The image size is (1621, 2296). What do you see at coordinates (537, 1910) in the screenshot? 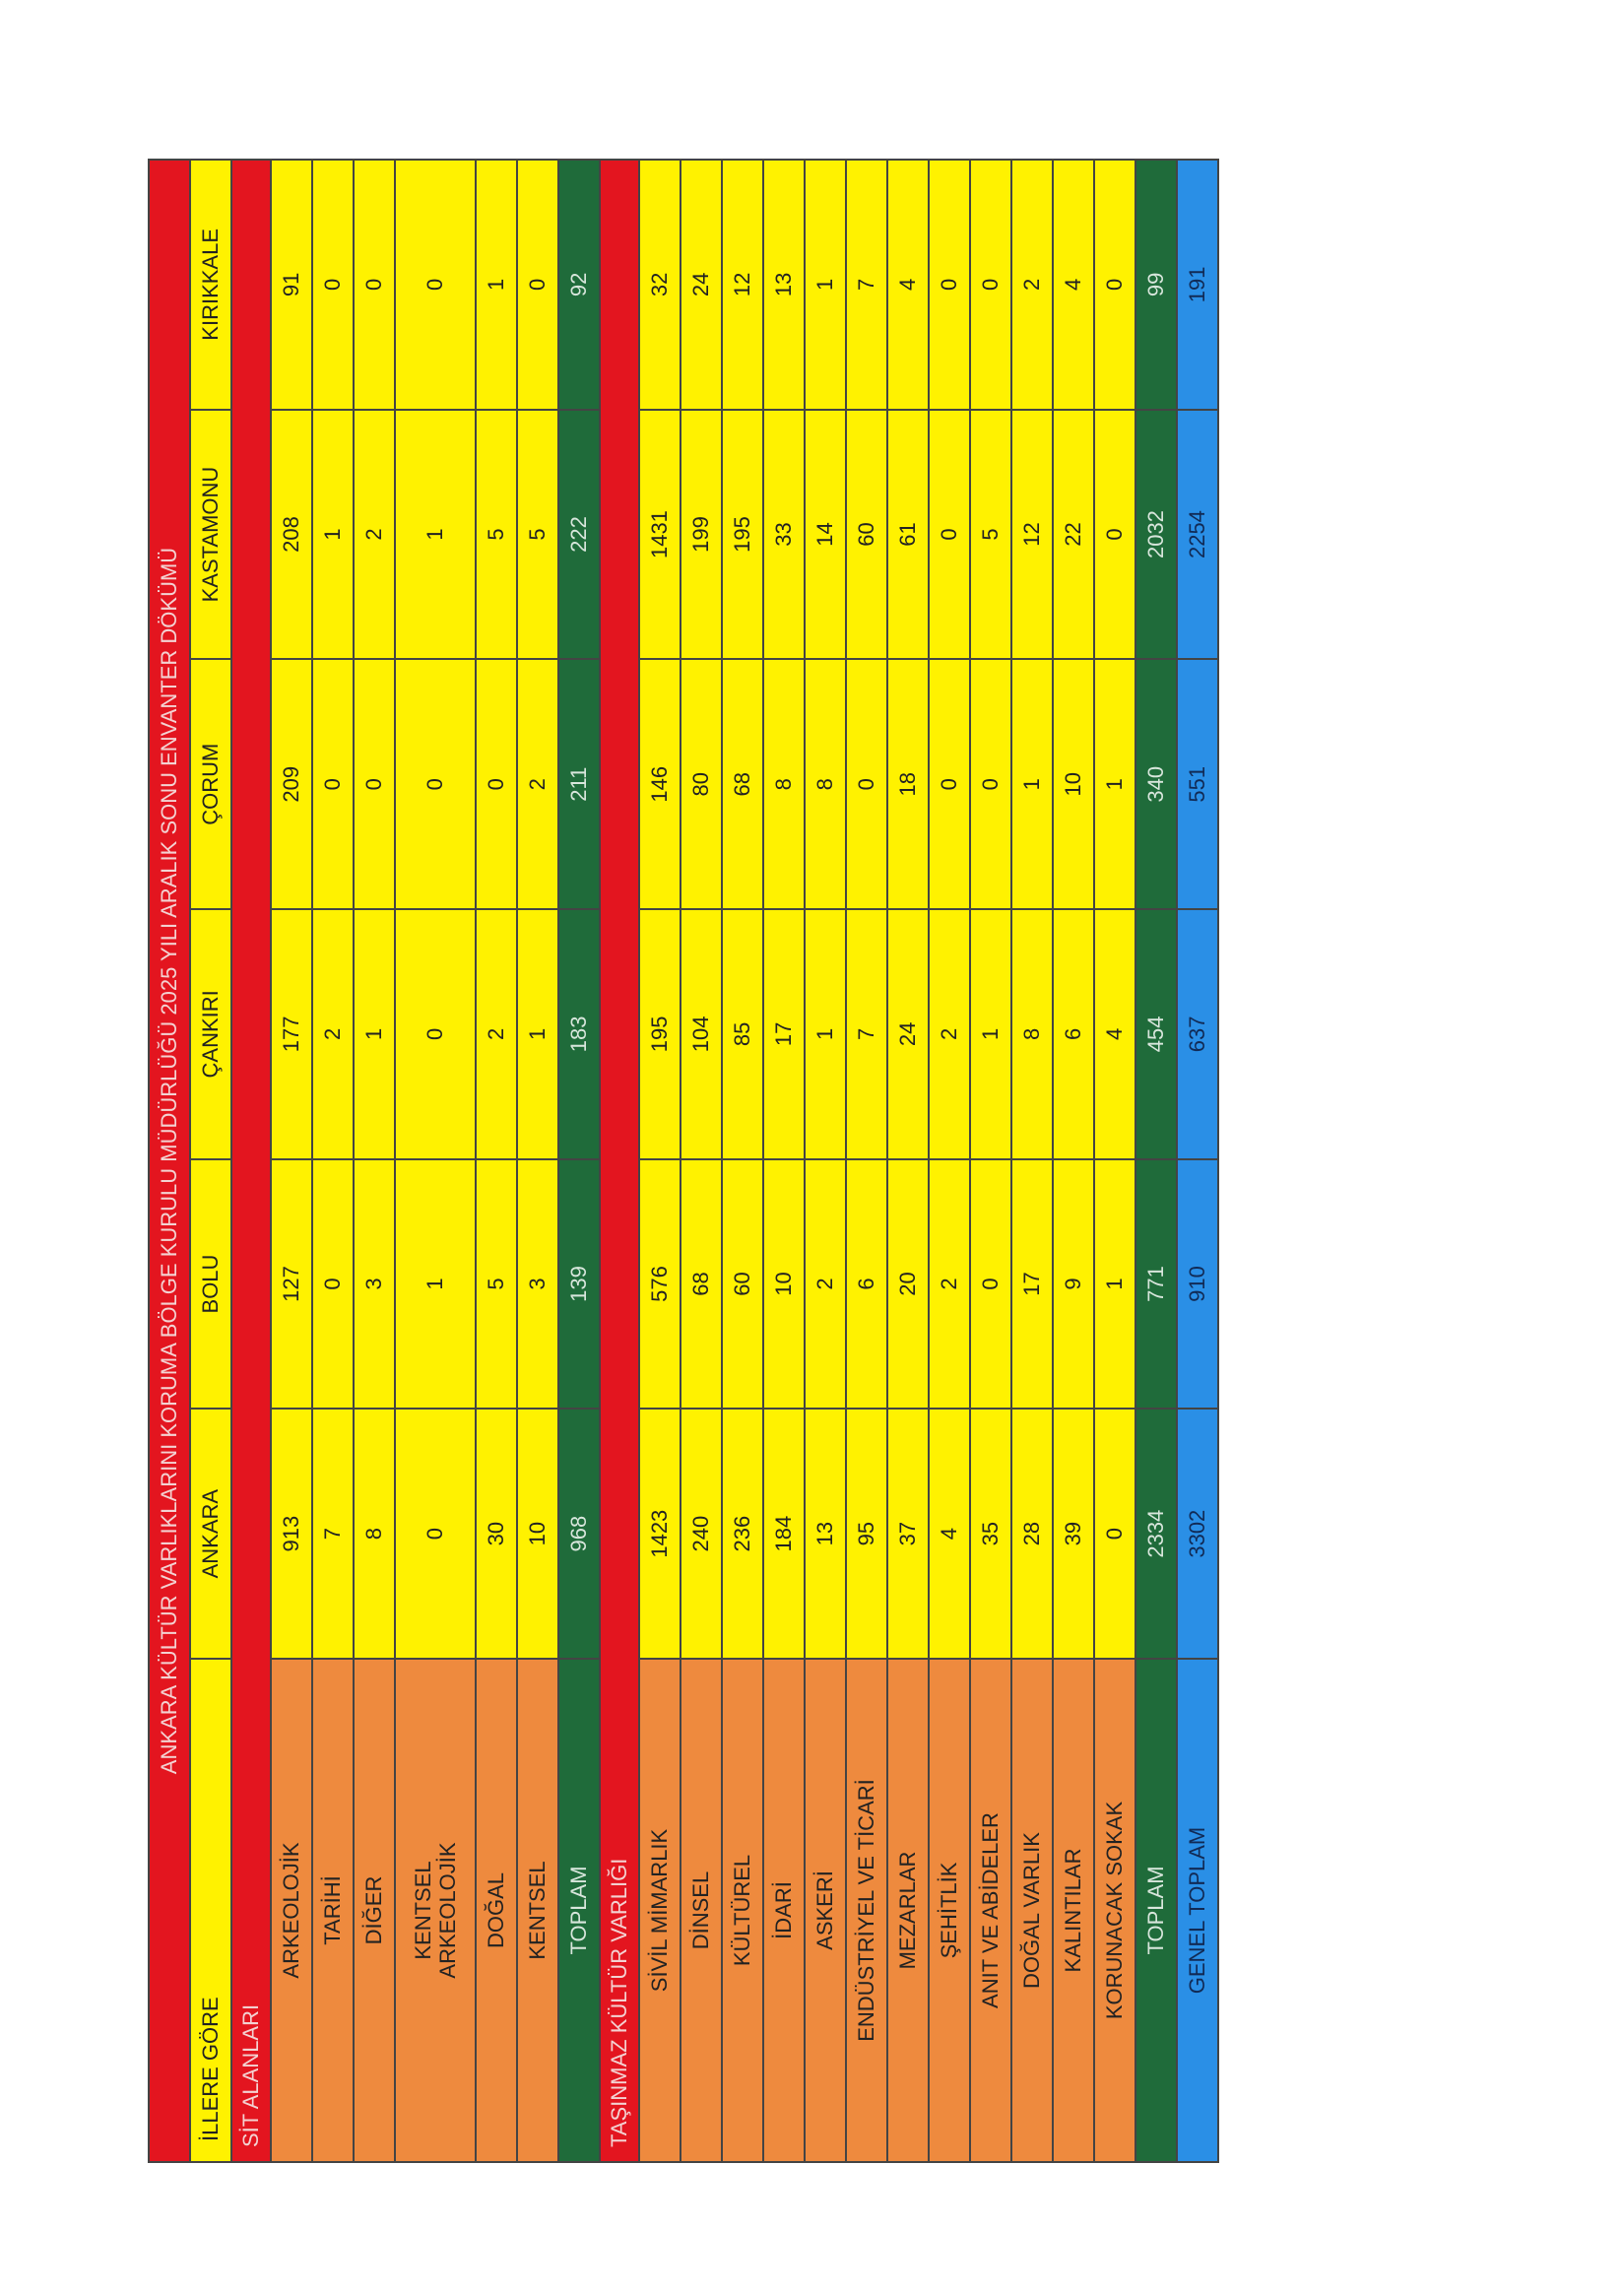
I see `row-label: KENTSEL` at bounding box center [537, 1910].